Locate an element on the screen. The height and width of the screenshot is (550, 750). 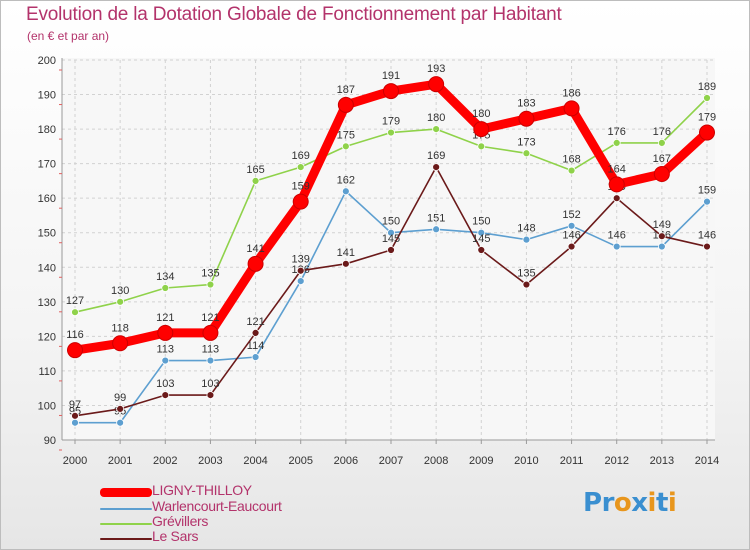
legend-label: Le Sars is located at coordinates (175, 536).